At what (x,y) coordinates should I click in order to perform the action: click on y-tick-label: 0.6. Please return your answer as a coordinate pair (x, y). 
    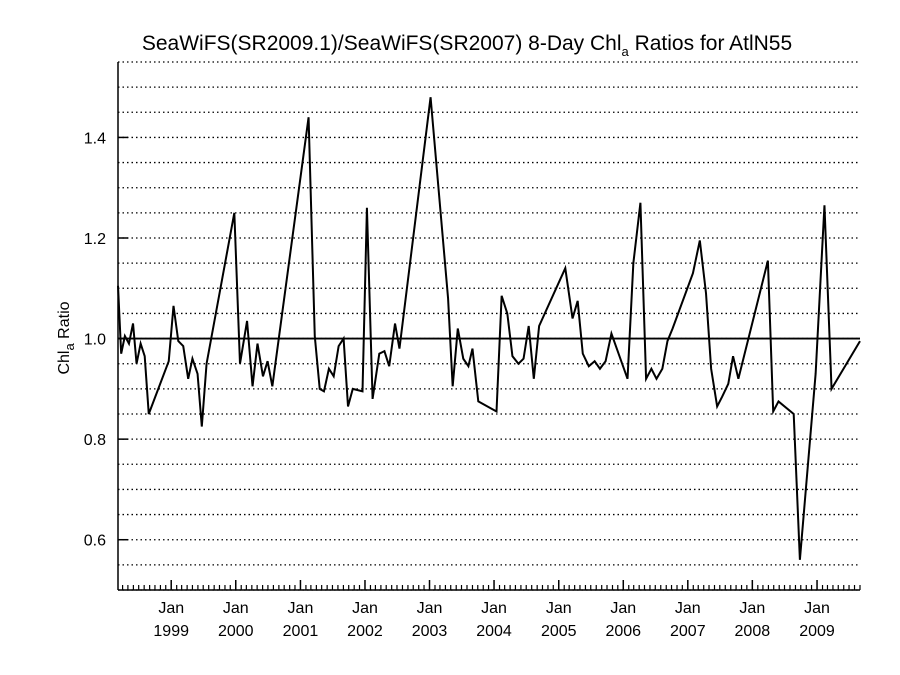
    Looking at the image, I should click on (95, 541).